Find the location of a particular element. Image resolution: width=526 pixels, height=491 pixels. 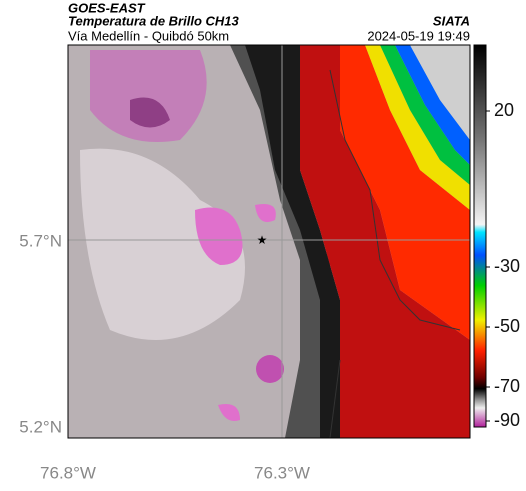

colorbar-ticks is located at coordinates (488, 266).